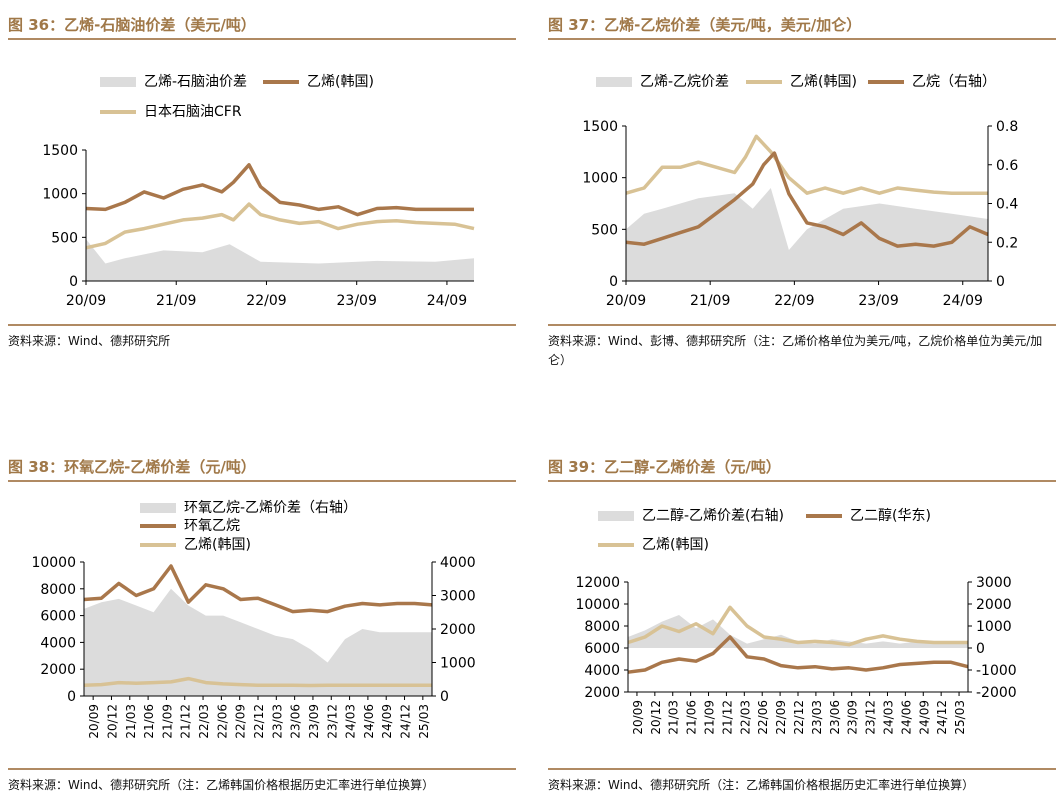  I want to click on chart-title-bar: 图 37：乙烯-乙烷价差（美元/吨，美元/加仑）, so click(802, 24).